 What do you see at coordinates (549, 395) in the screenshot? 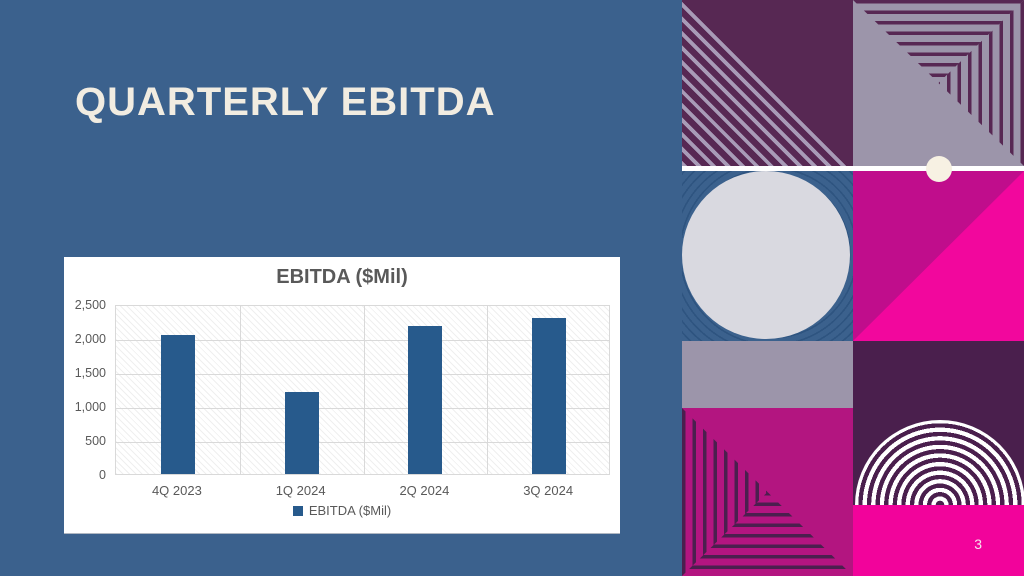
I see `bar-3q-2024` at bounding box center [549, 395].